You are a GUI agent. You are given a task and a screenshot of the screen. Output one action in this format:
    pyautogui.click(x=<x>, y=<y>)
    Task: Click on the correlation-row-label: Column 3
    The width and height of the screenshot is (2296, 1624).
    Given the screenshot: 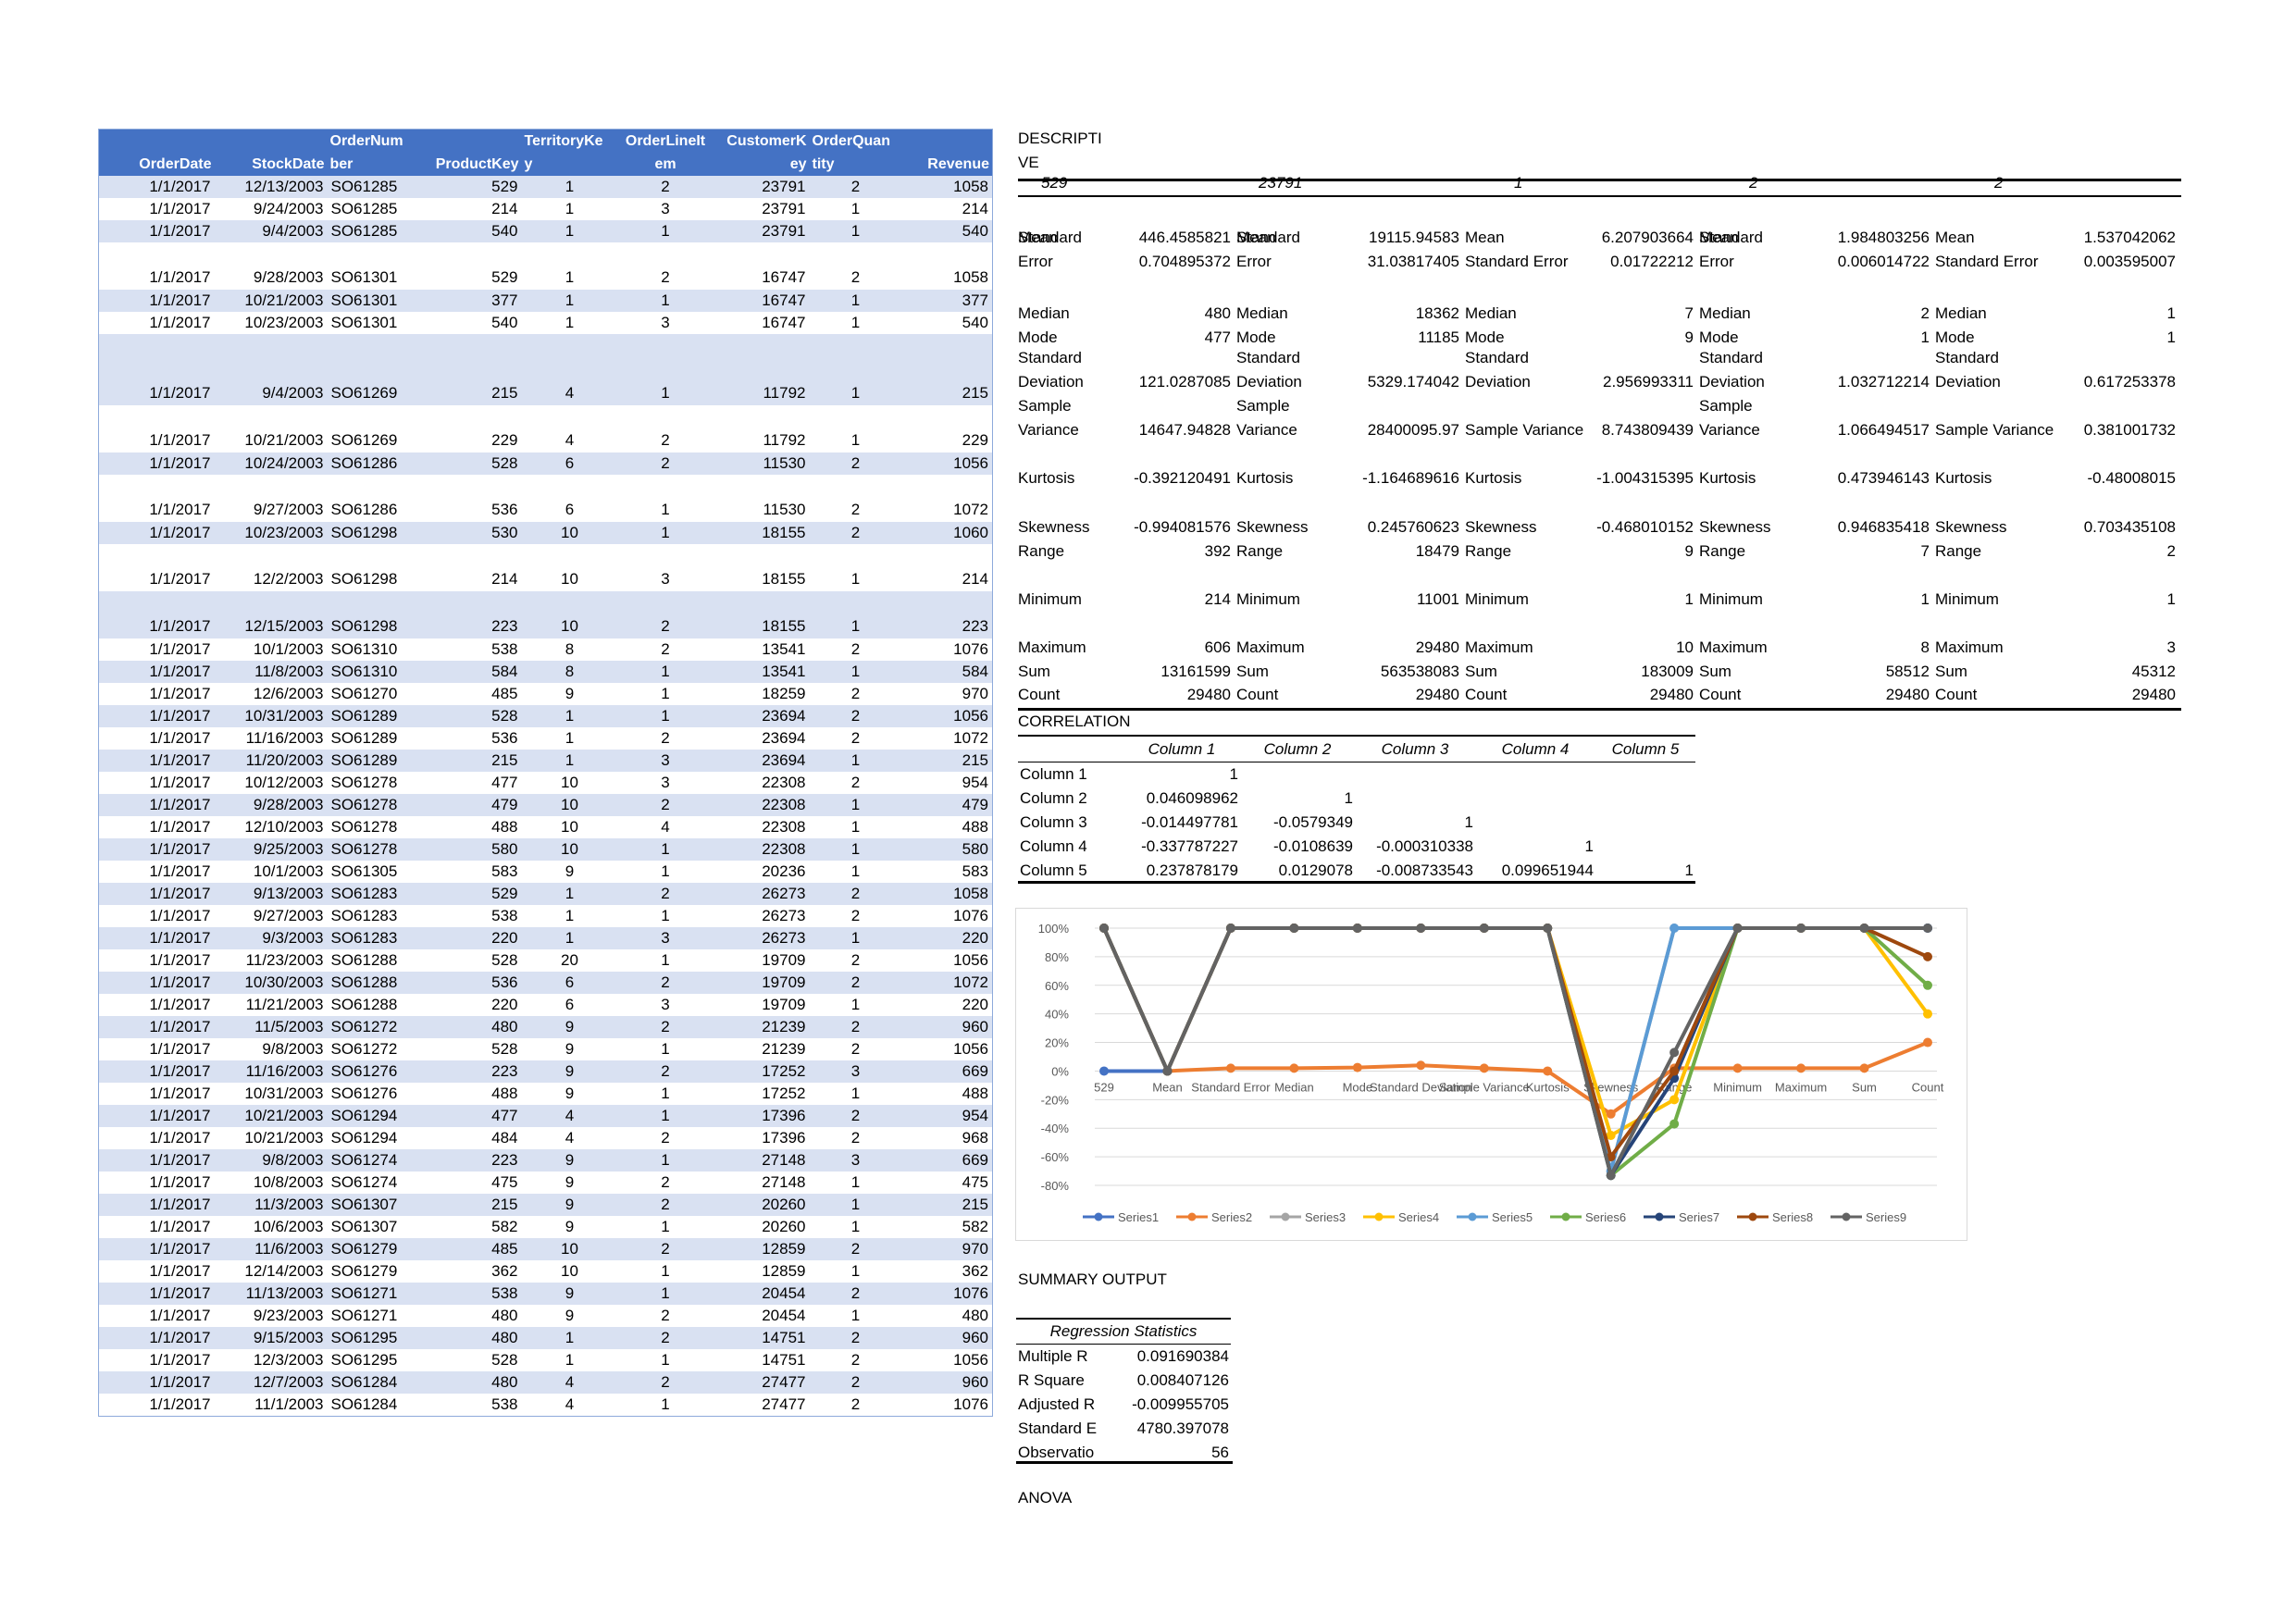 What is the action you would take?
    pyautogui.click(x=1054, y=822)
    